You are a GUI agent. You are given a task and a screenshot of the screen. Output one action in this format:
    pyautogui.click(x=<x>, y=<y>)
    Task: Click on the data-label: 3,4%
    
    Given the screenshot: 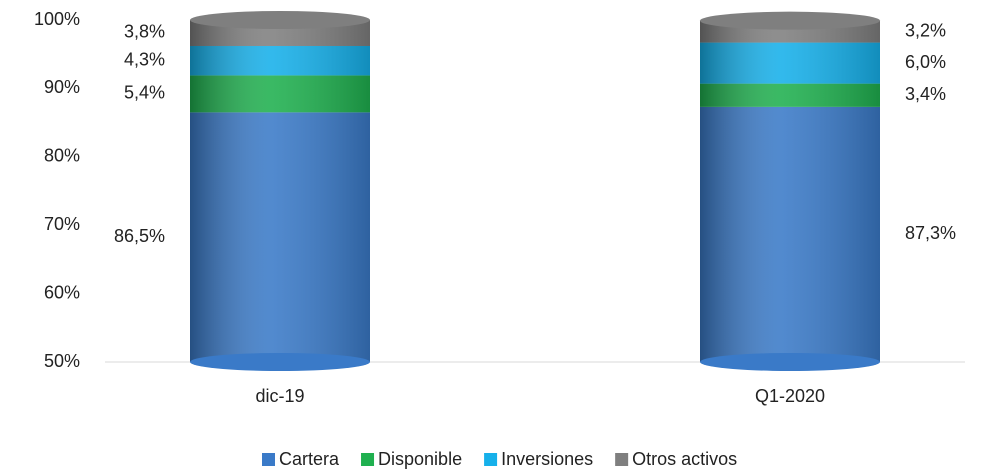 What is the action you would take?
    pyautogui.click(x=925, y=94)
    